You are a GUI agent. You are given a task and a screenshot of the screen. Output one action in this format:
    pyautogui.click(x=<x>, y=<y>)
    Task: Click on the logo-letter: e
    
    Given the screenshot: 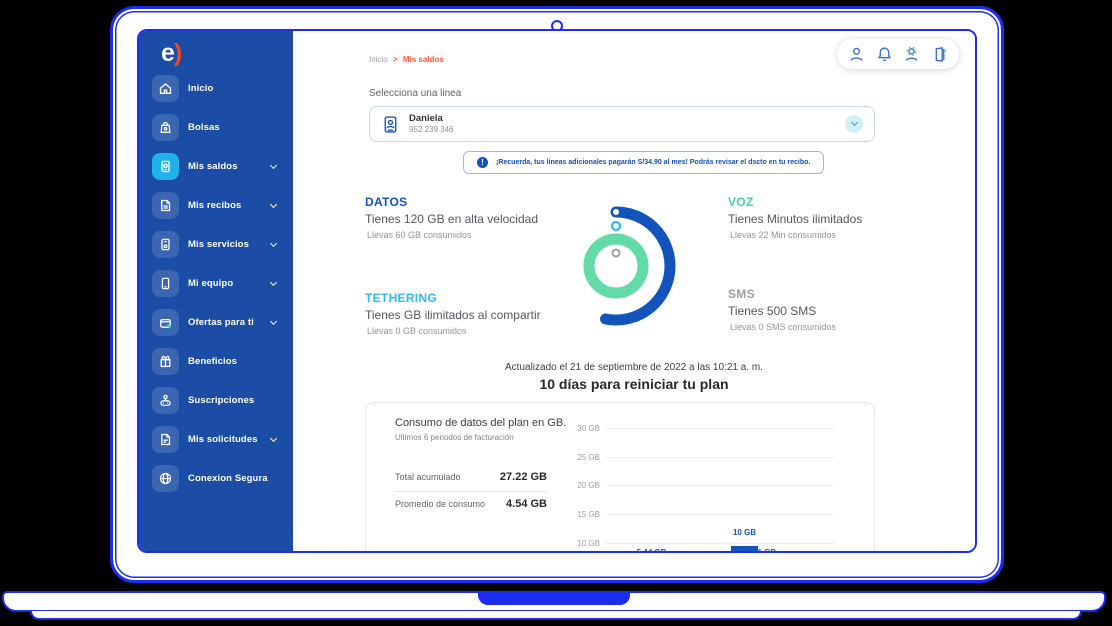 What is the action you would take?
    pyautogui.click(x=168, y=53)
    